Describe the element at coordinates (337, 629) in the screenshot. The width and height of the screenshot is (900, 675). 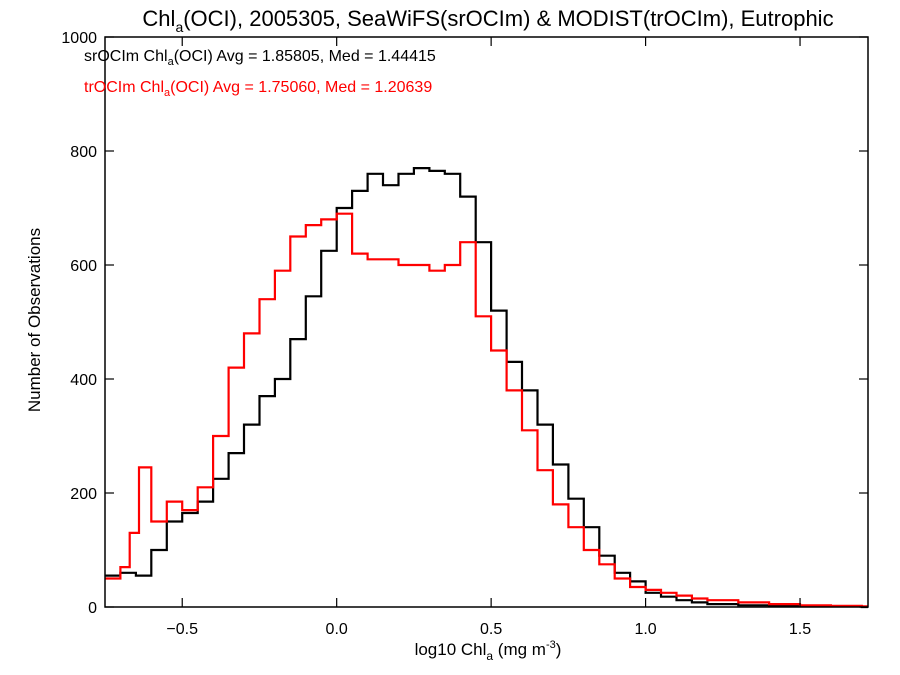
I see `x-tick-label: 0.0` at that location.